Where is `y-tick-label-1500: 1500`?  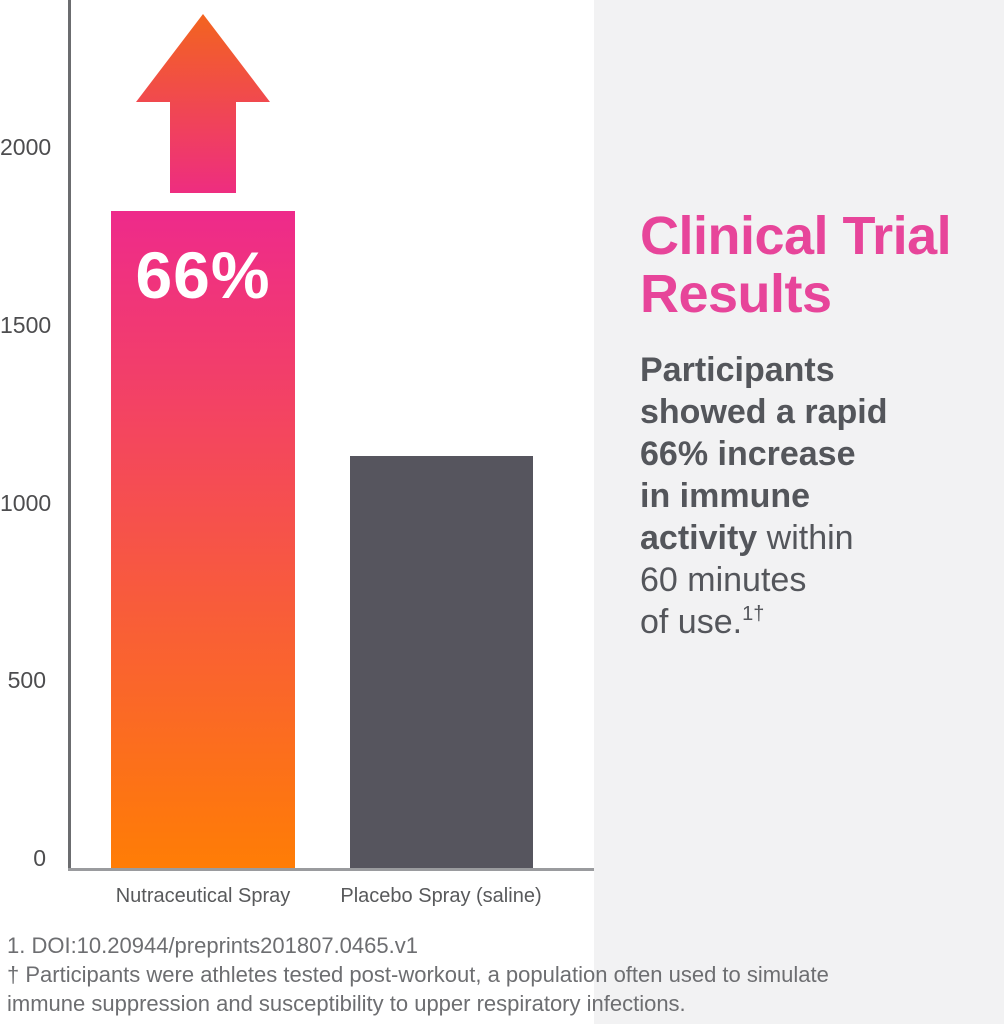
y-tick-label-1500: 1500 is located at coordinates (26, 324).